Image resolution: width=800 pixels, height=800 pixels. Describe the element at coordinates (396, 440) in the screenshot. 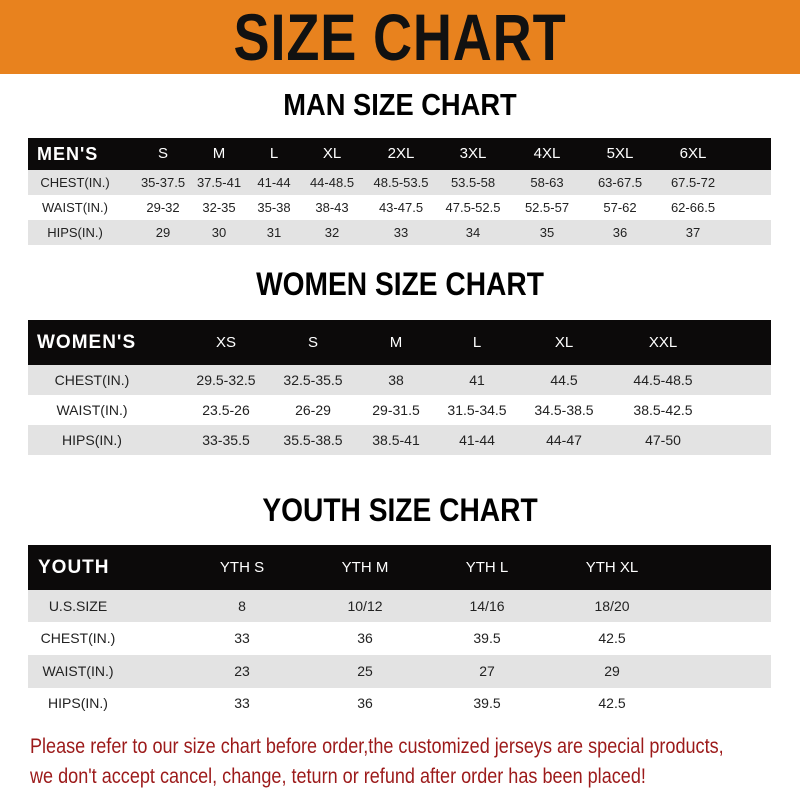

I see `table-cell: 38.5-41` at that location.